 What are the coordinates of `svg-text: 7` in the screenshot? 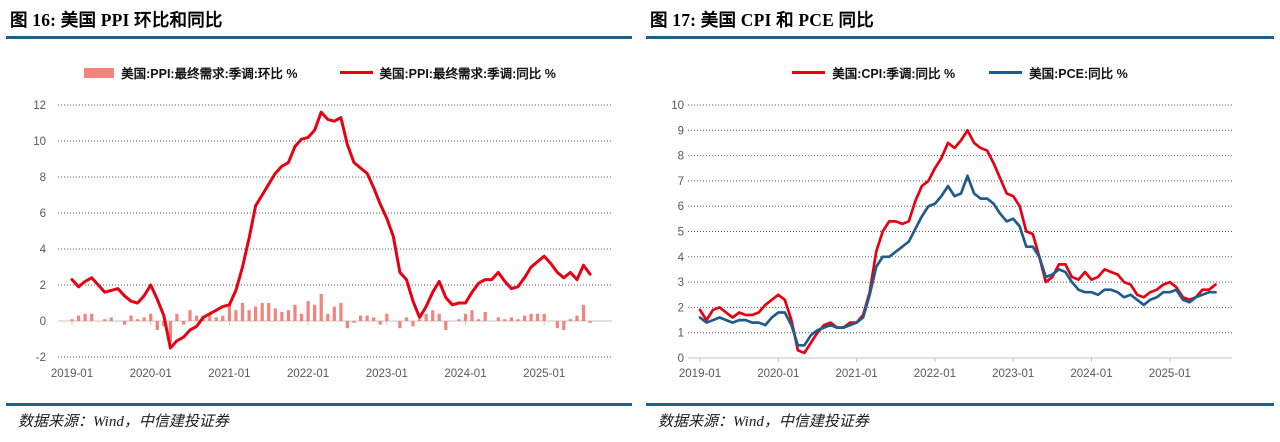 It's located at (681, 182).